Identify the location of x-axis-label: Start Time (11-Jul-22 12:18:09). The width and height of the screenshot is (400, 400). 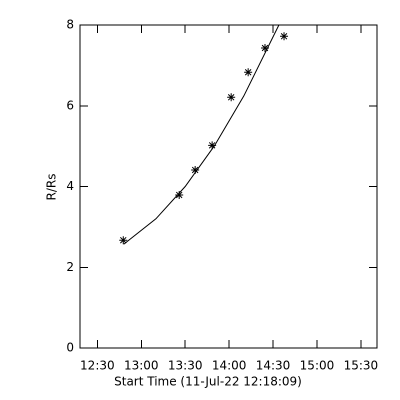
(208, 382).